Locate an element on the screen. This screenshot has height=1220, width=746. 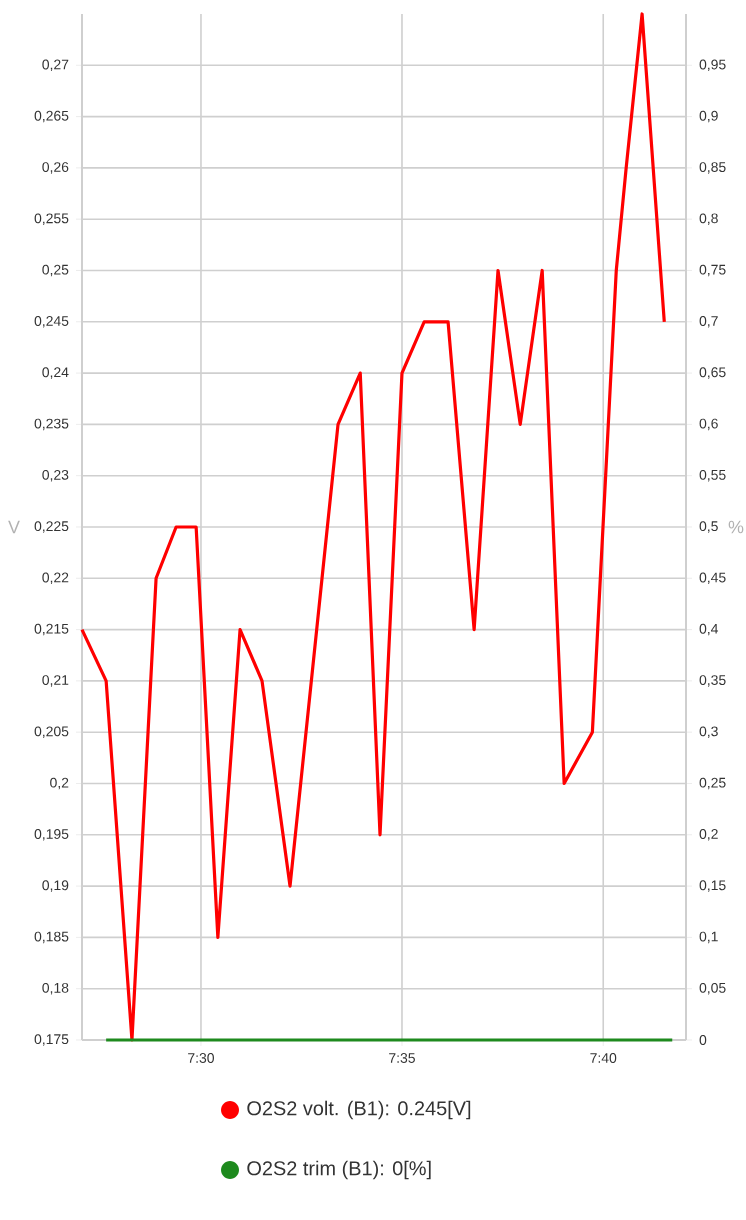
legend-label: O2S2 volt. (B1): 0.245[V] is located at coordinates (359, 1110).